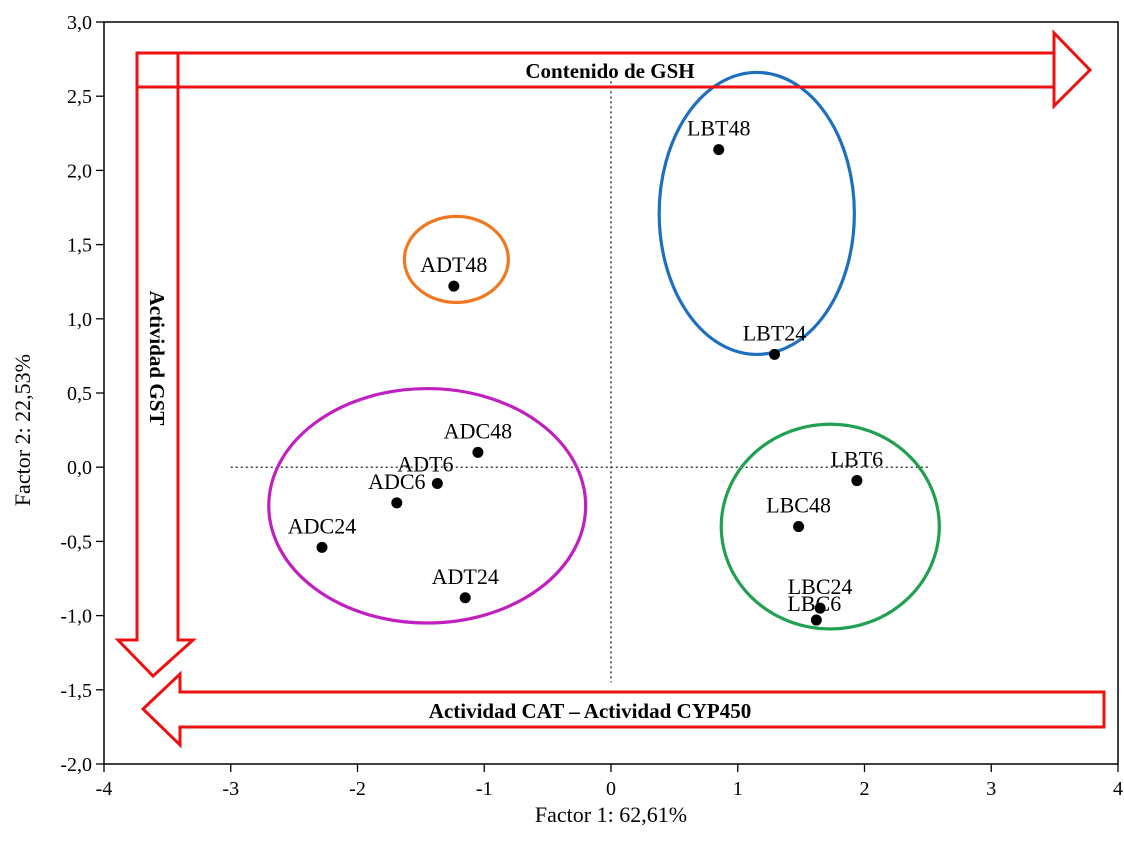 The width and height of the screenshot is (1124, 842). Describe the element at coordinates (857, 481) in the screenshot. I see `data-point-lbt6` at that location.